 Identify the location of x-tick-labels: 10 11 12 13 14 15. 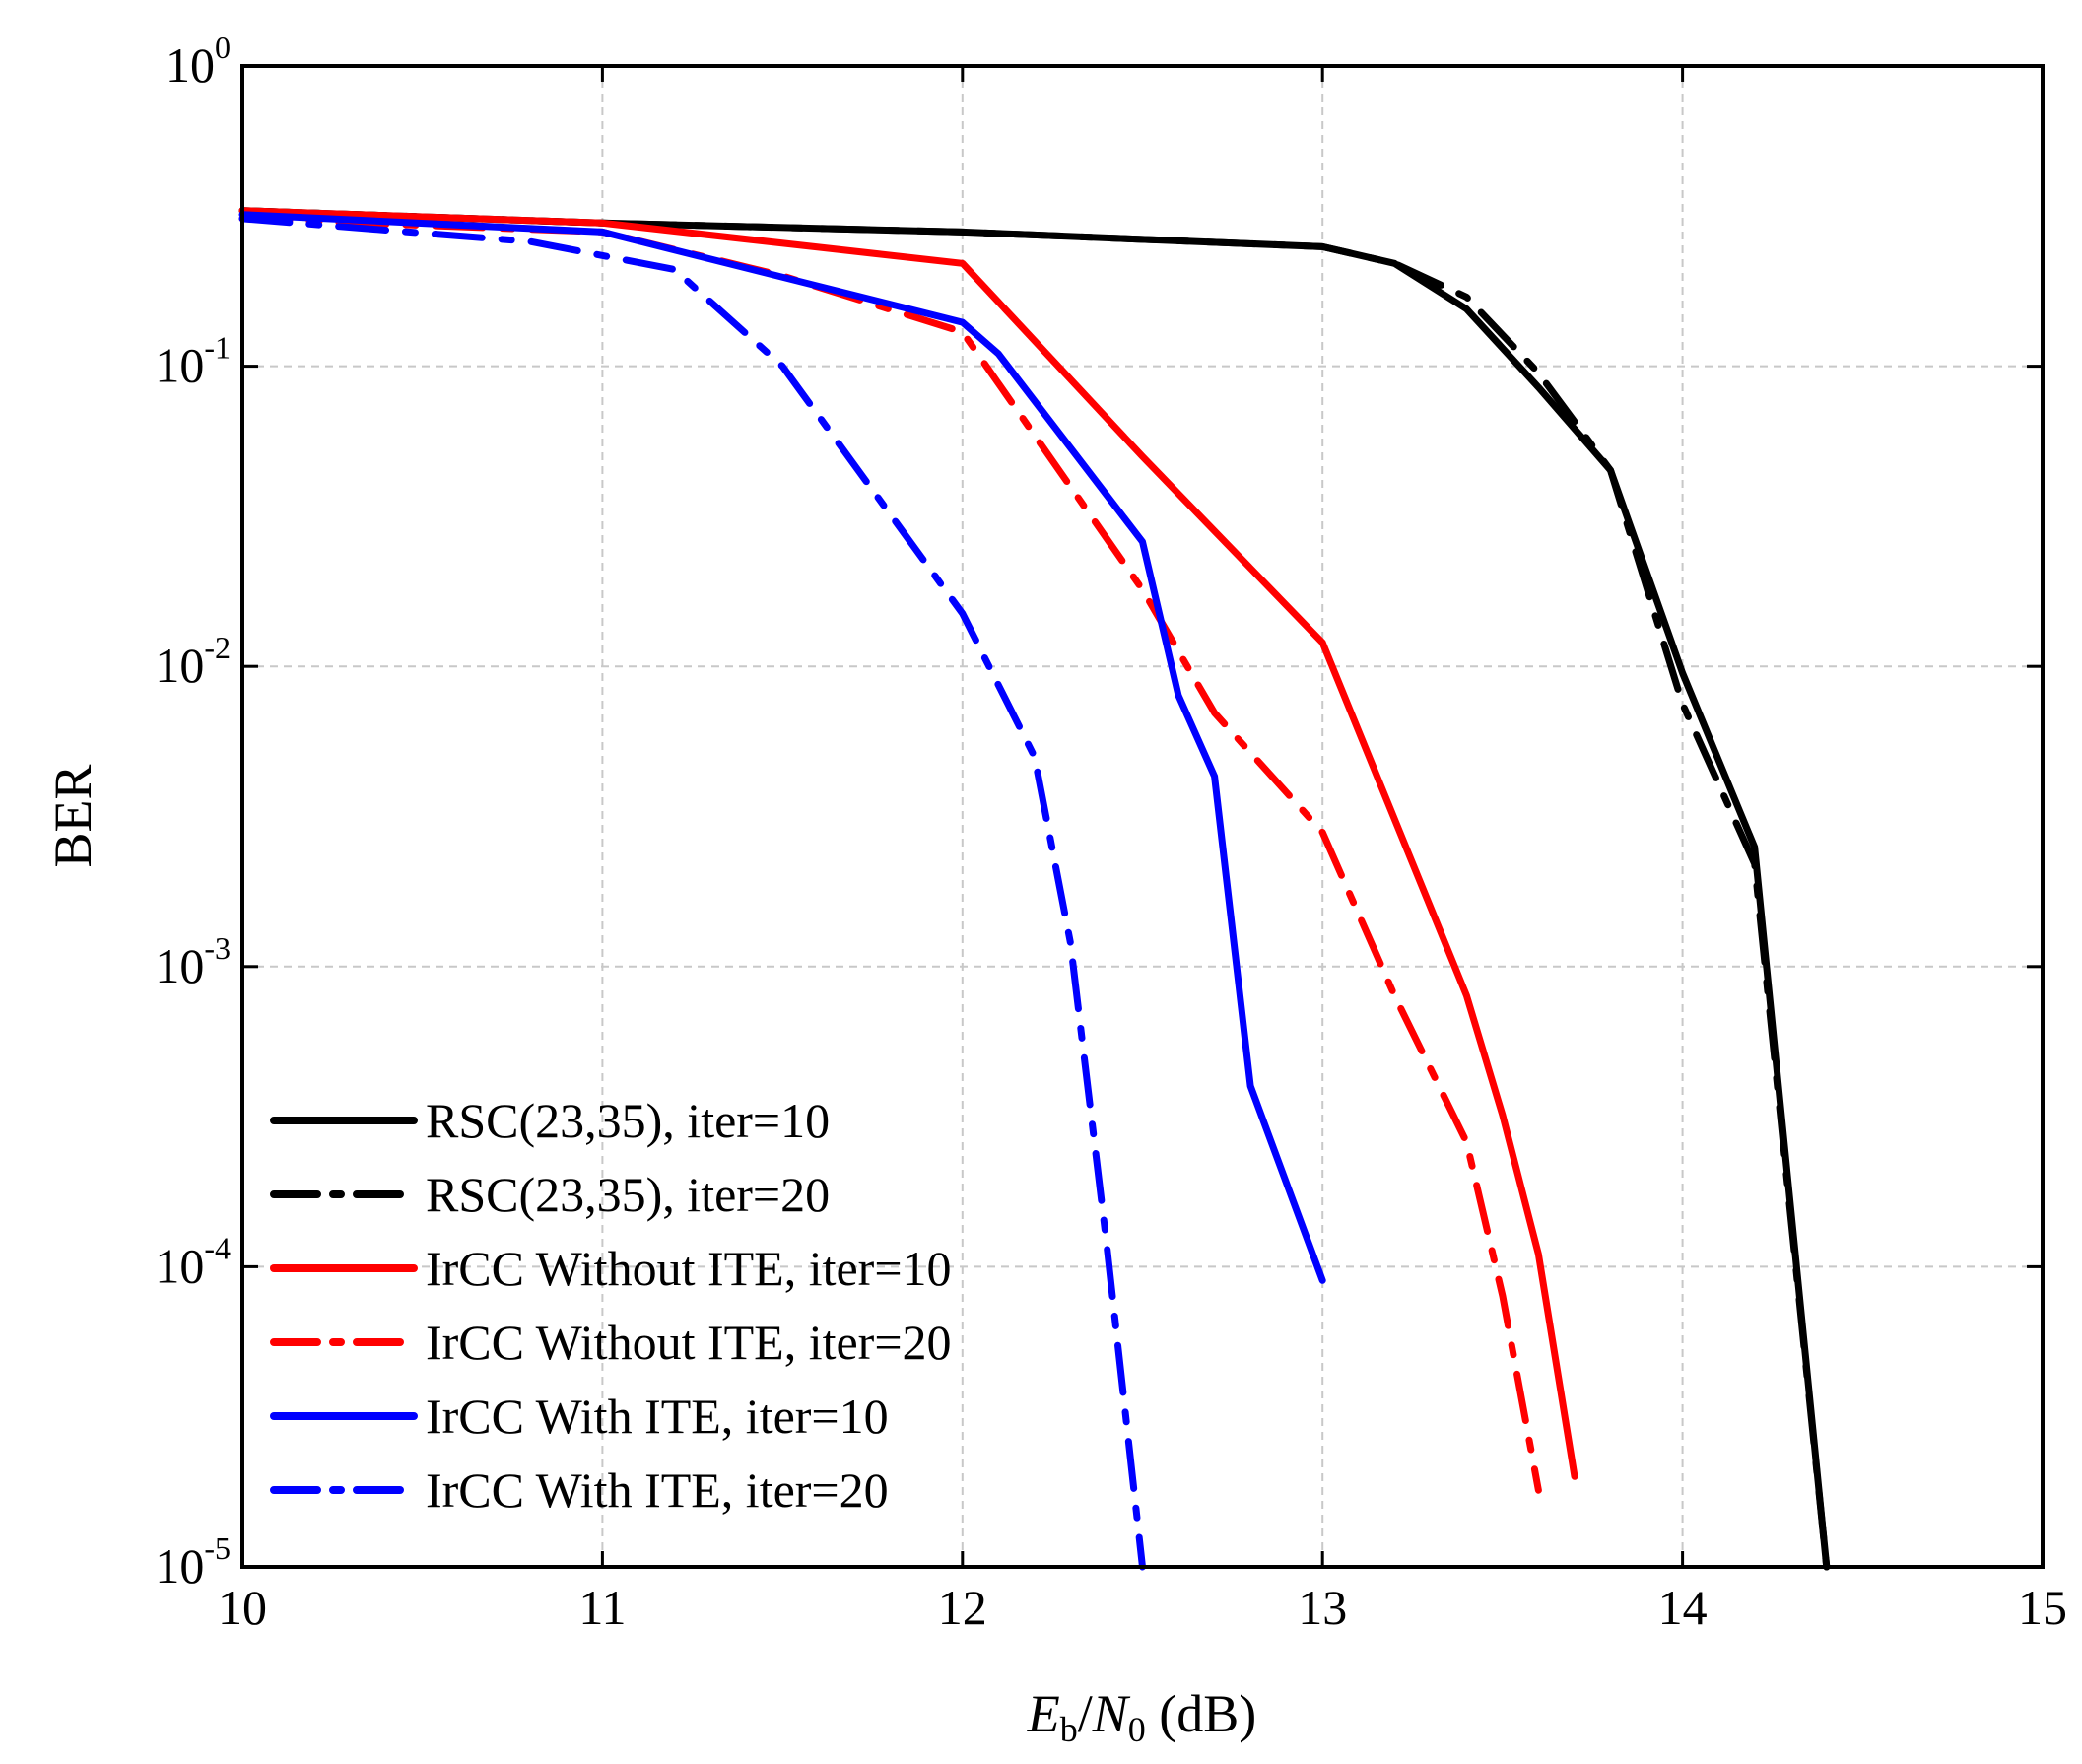
(1142, 1607).